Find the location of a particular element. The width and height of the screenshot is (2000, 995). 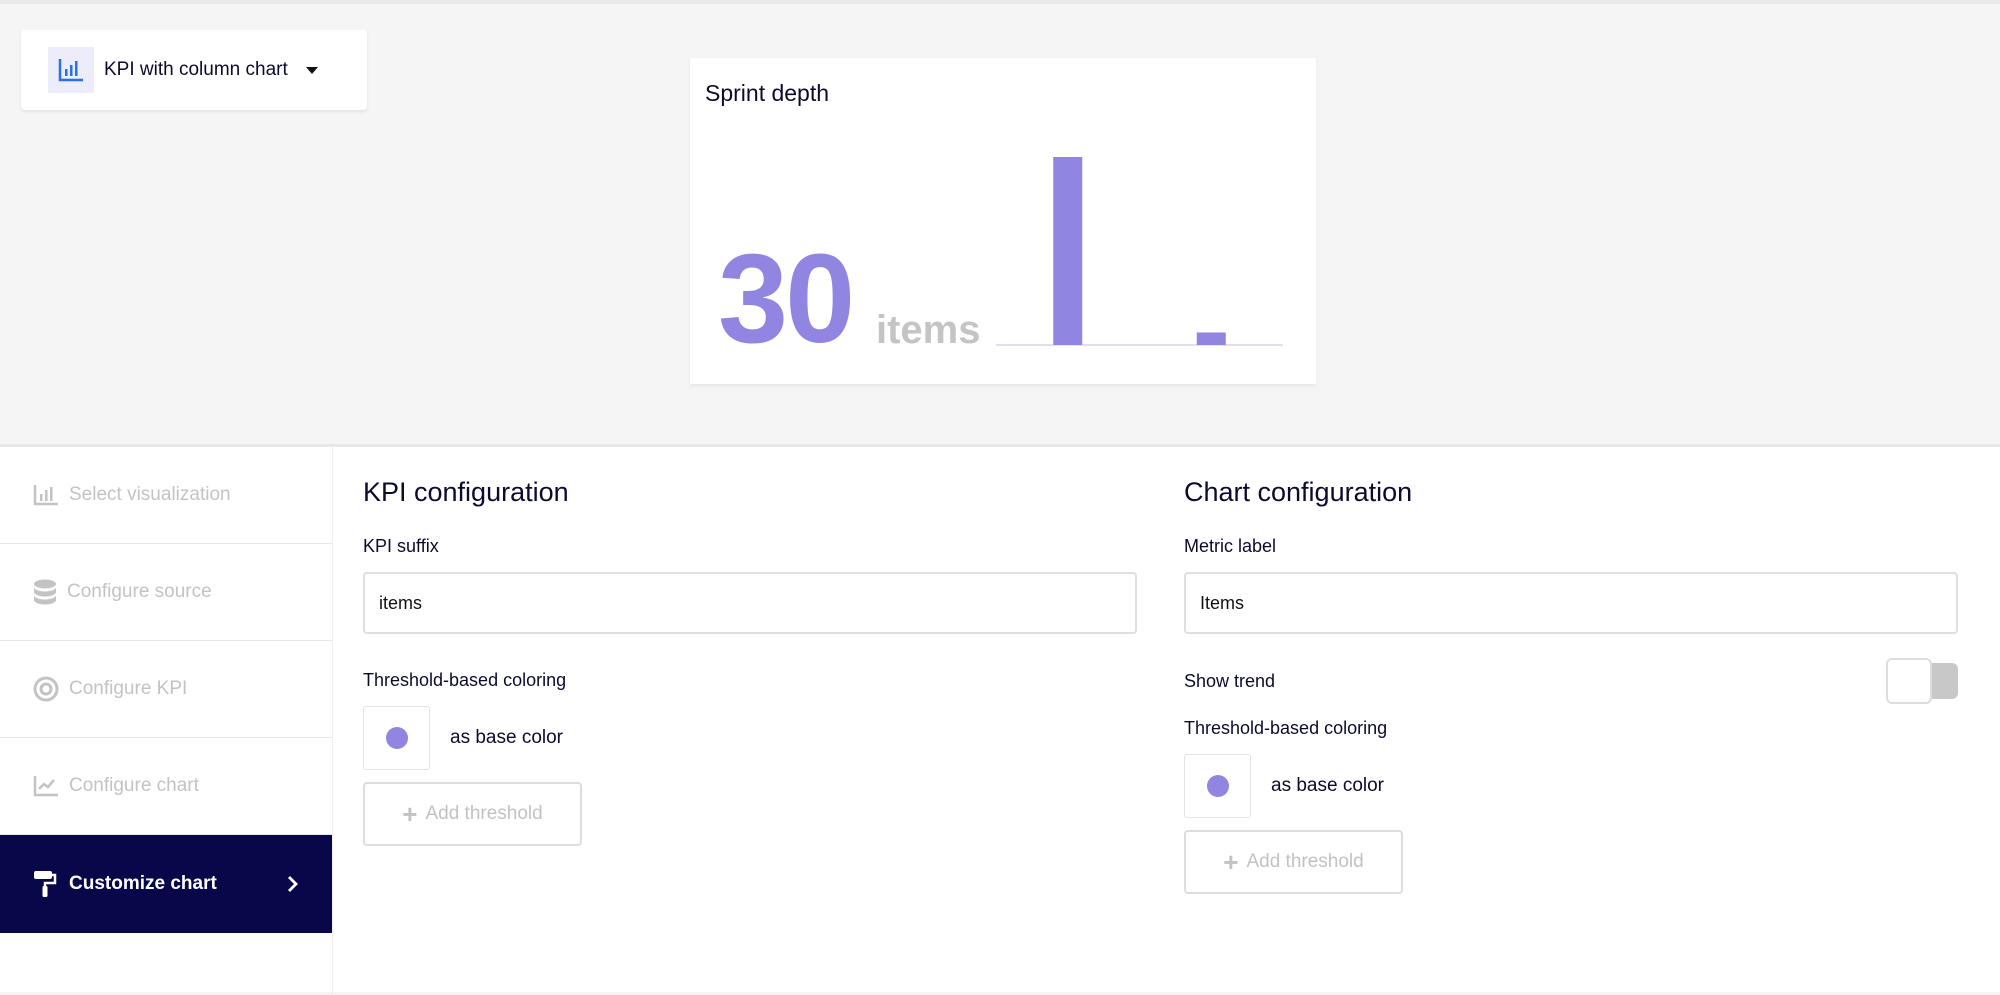

sidebar-item-configure-kpi: Configure KPI is located at coordinates (166, 689).